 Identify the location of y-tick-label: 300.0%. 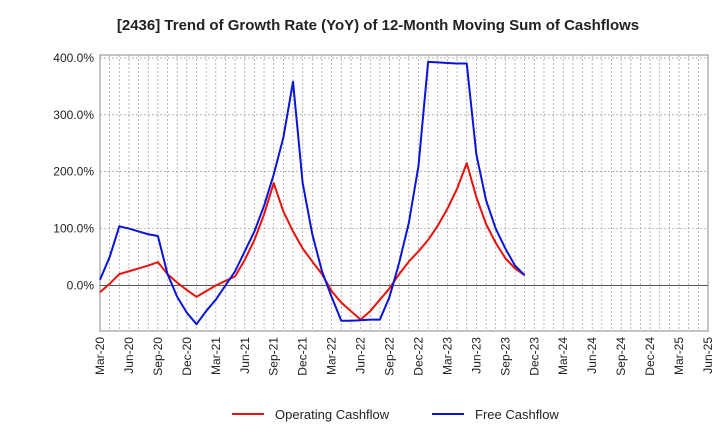
(73, 115).